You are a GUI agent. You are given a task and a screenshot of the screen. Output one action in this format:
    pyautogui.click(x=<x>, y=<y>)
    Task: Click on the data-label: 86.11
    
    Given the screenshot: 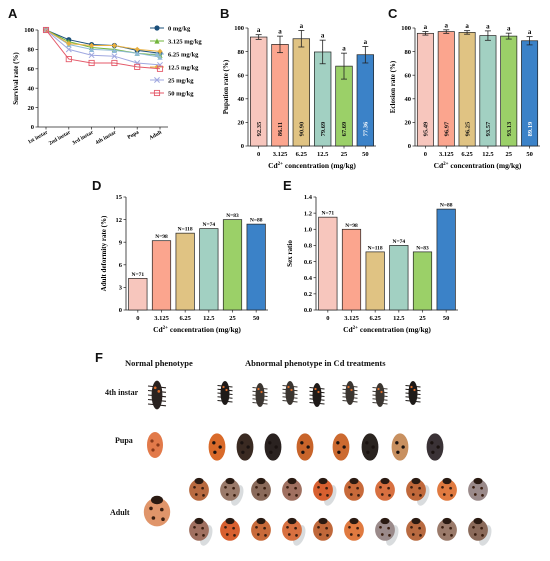 What is the action you would take?
    pyautogui.click(x=280, y=129)
    